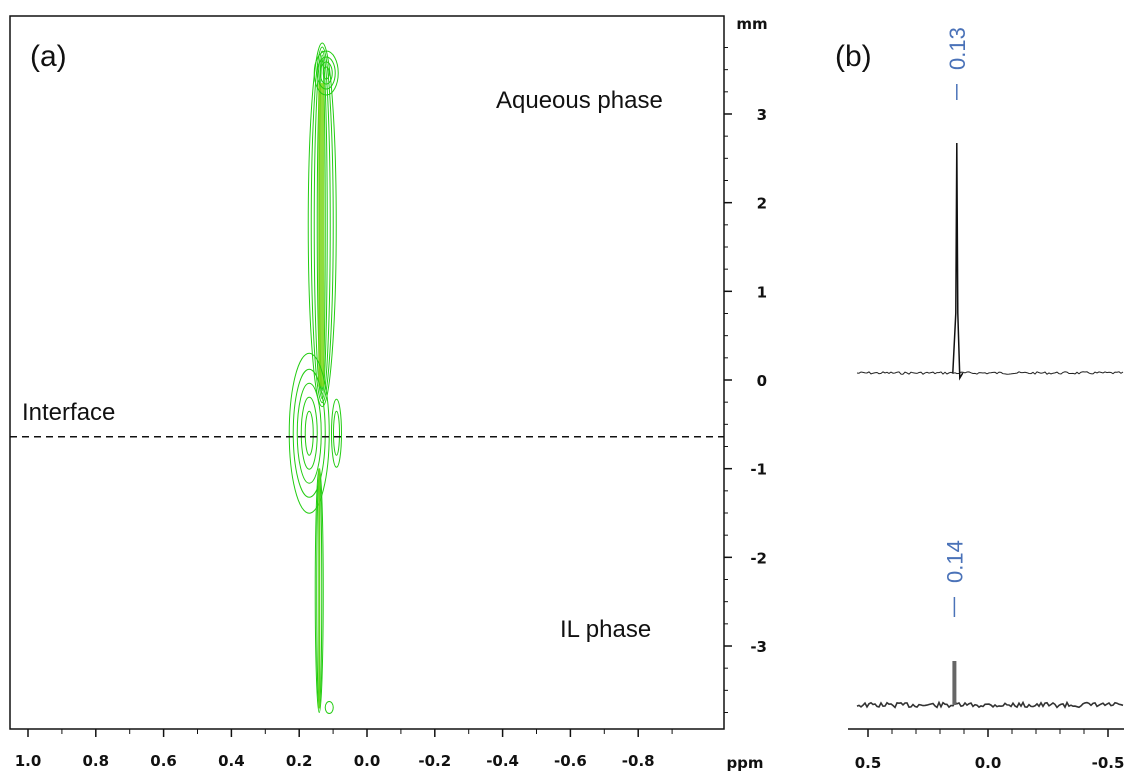 This screenshot has height=775, width=1129. I want to click on spectrum-aqueous-baseline, so click(990, 373).